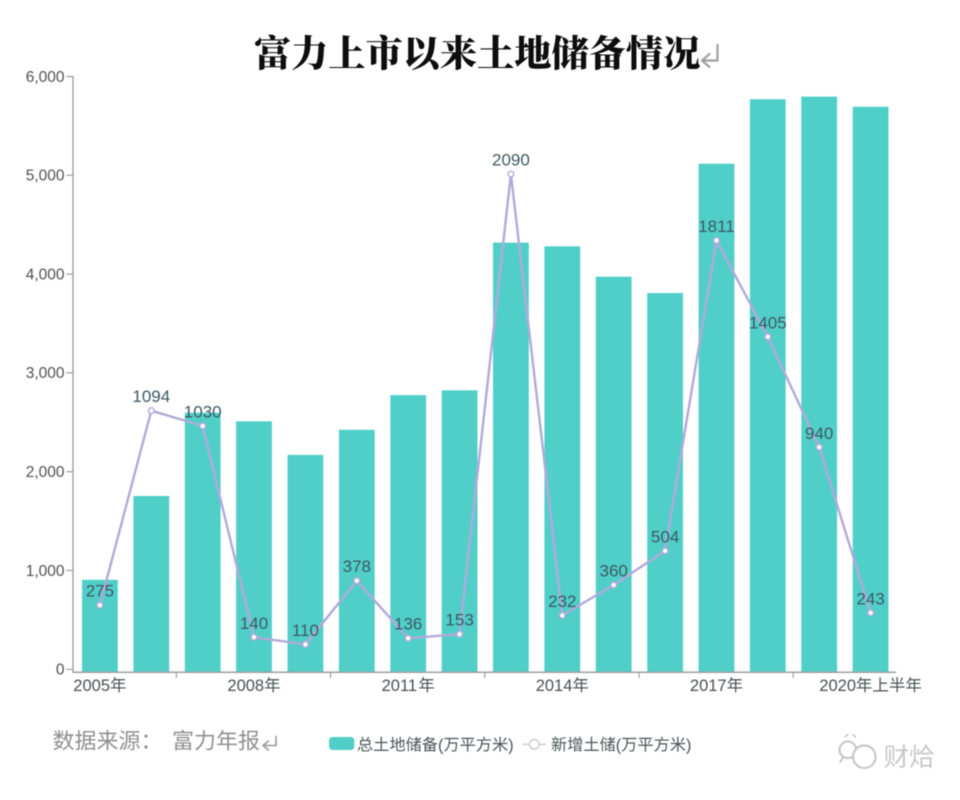  Describe the element at coordinates (45, 176) in the screenshot. I see `svg-text: 5,000` at that location.